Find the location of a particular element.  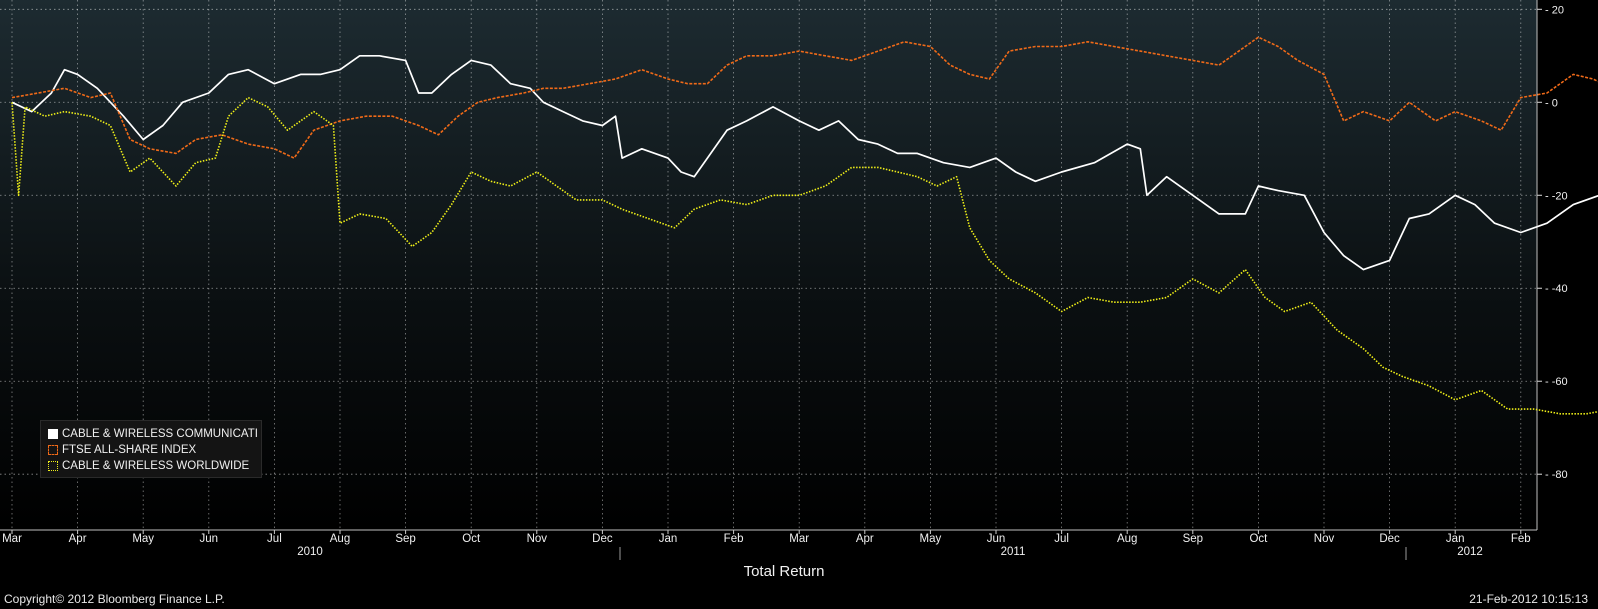

y-tick-label: - -80 is located at coordinates (1556, 475).